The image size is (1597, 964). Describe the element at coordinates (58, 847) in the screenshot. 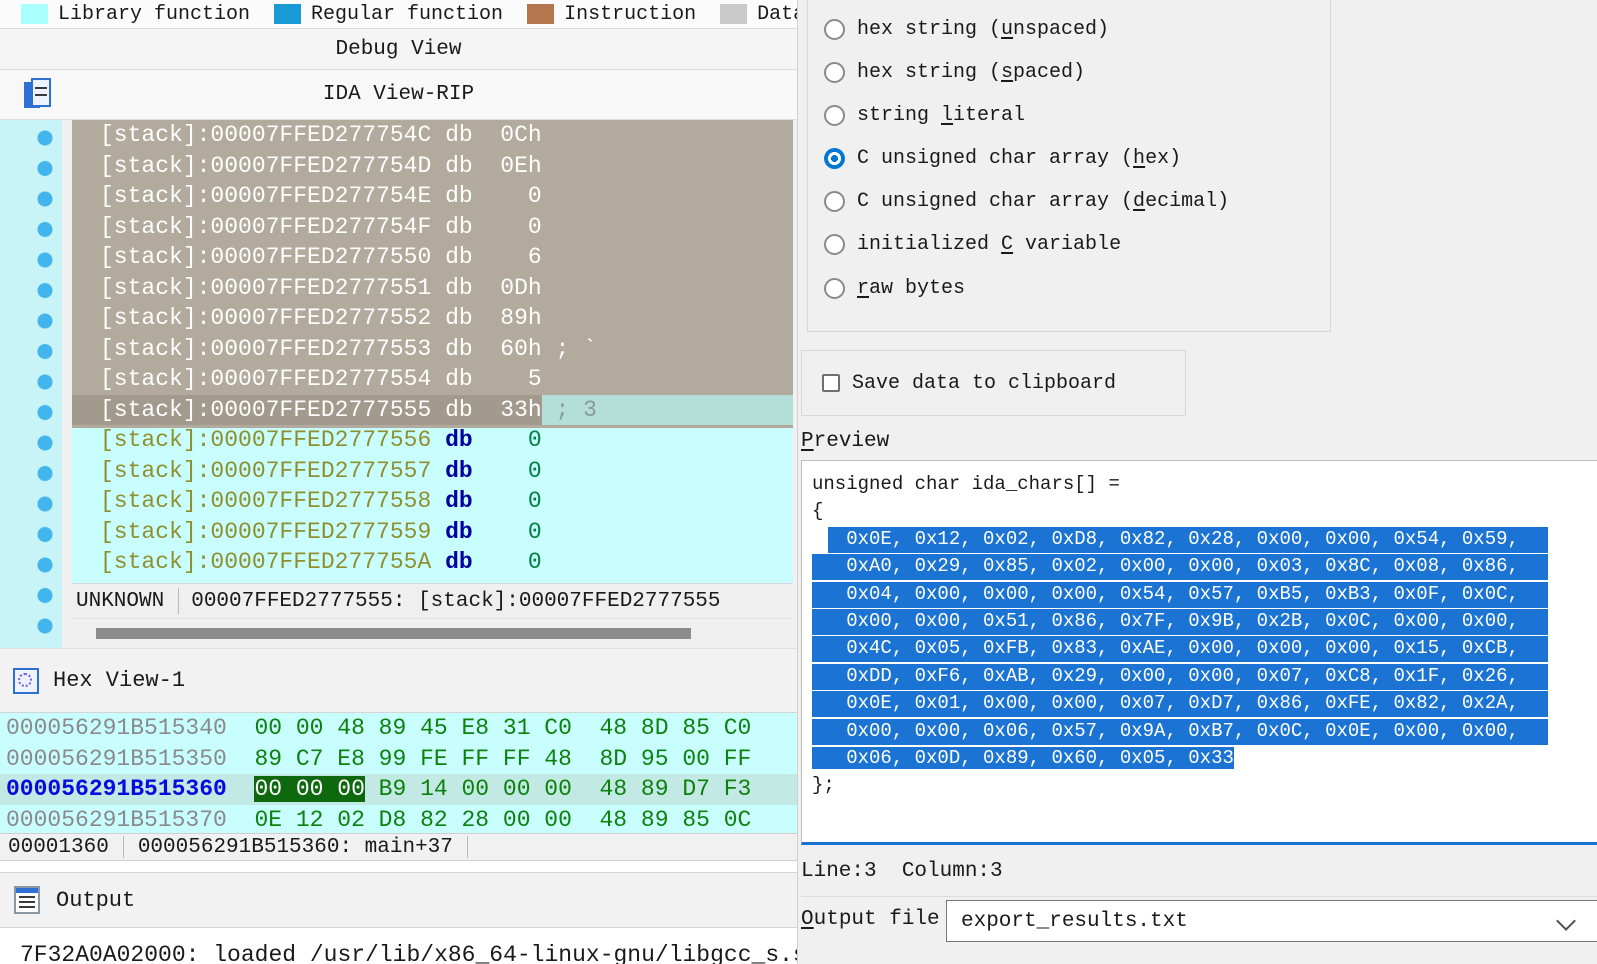

I see `hex-status-offset: 00001360` at that location.